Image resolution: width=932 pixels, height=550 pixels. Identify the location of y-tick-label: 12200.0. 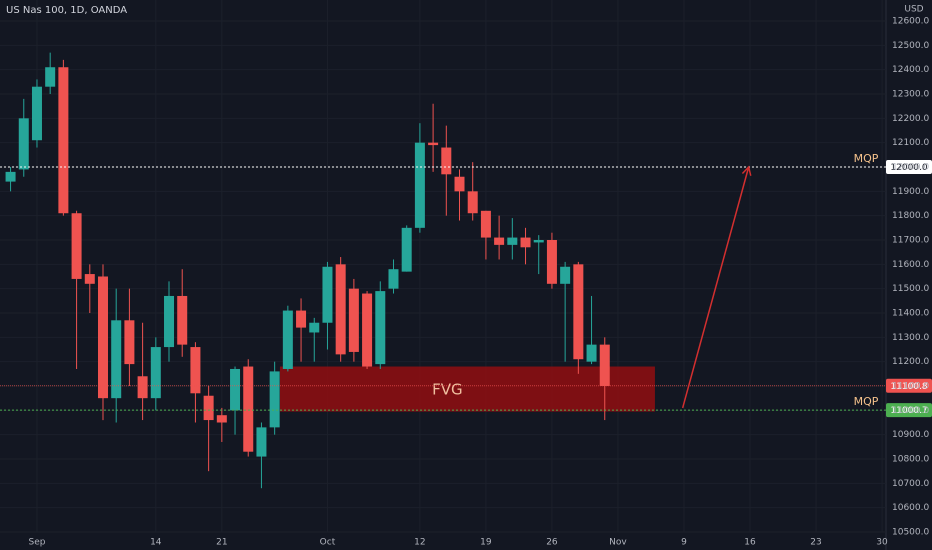
(910, 119).